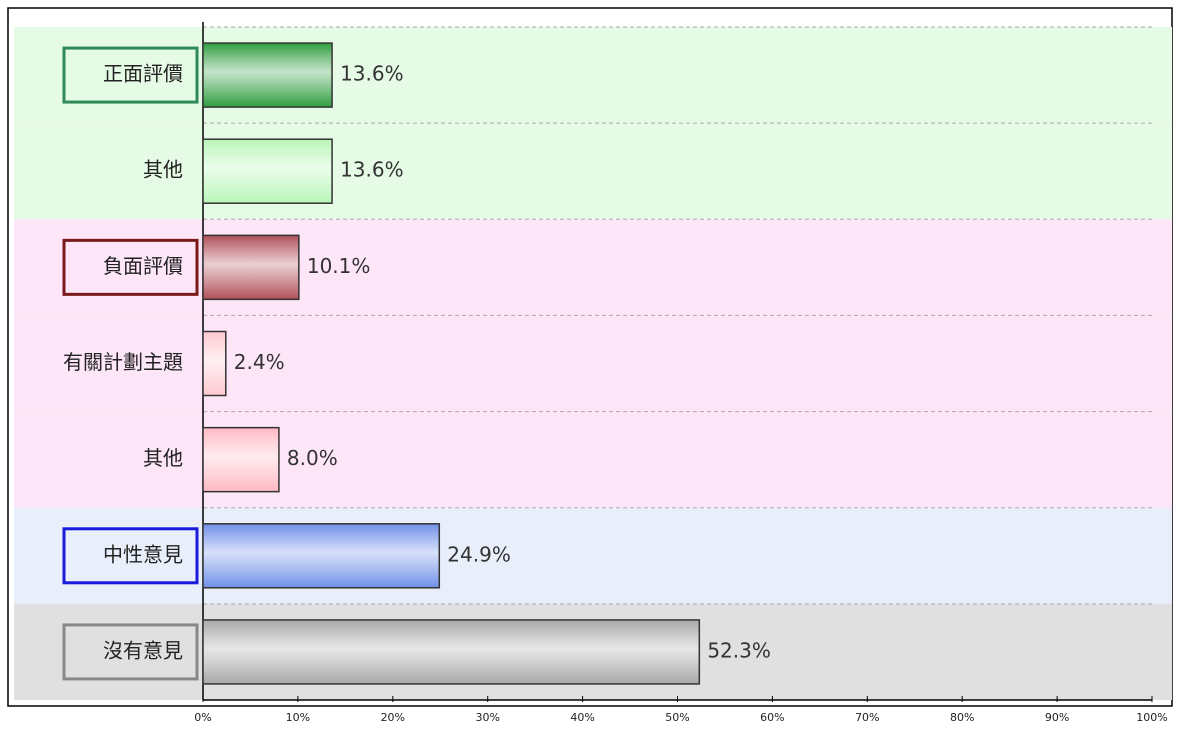 Image resolution: width=1179 pixels, height=730 pixels. I want to click on x-tick-label: 20%, so click(393, 717).